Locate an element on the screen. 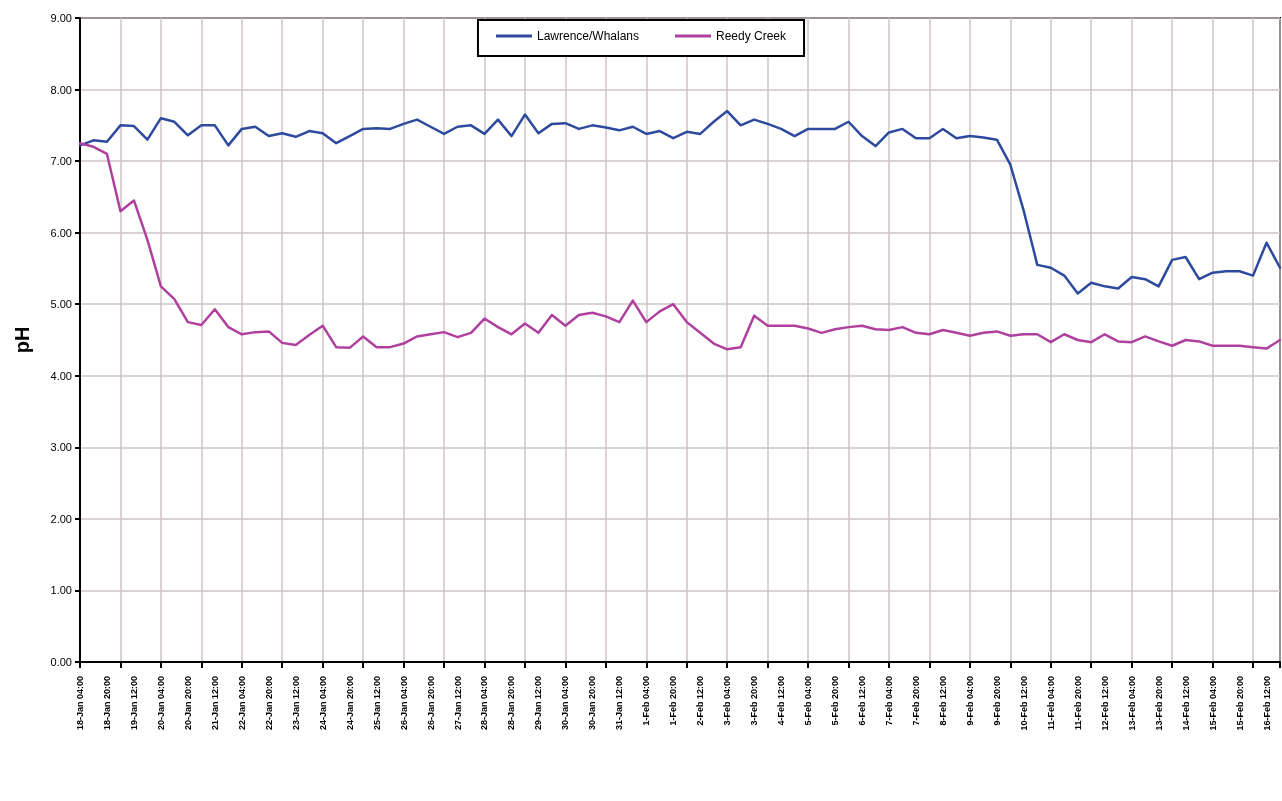 Image resolution: width=1282 pixels, height=801 pixels. x-tick-label: 22-Jan 04:00 is located at coordinates (241, 703).